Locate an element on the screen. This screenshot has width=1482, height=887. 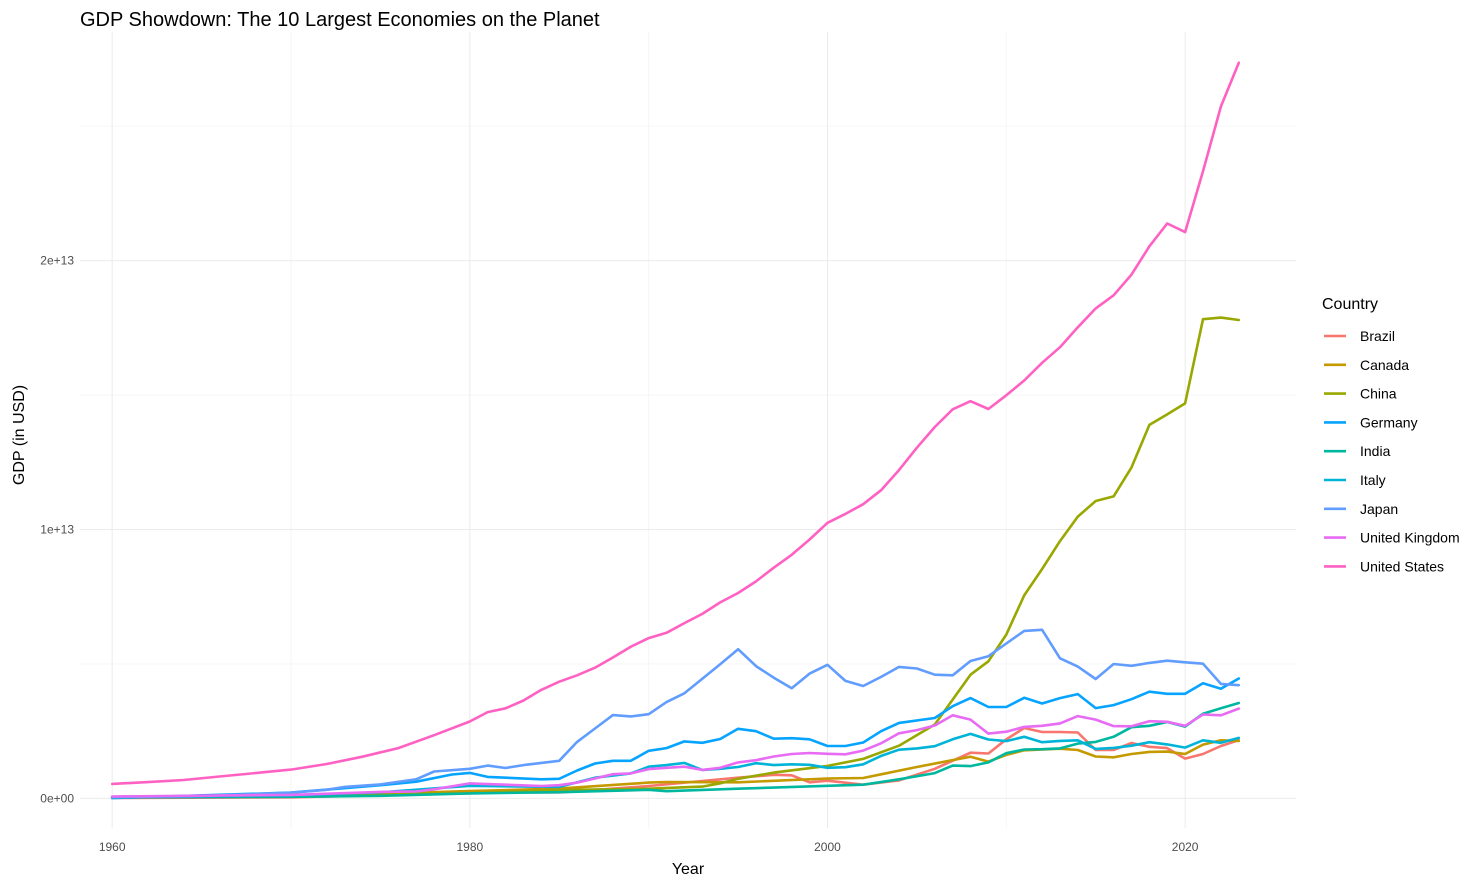
legend-label-brazil: Brazil is located at coordinates (1377, 336).